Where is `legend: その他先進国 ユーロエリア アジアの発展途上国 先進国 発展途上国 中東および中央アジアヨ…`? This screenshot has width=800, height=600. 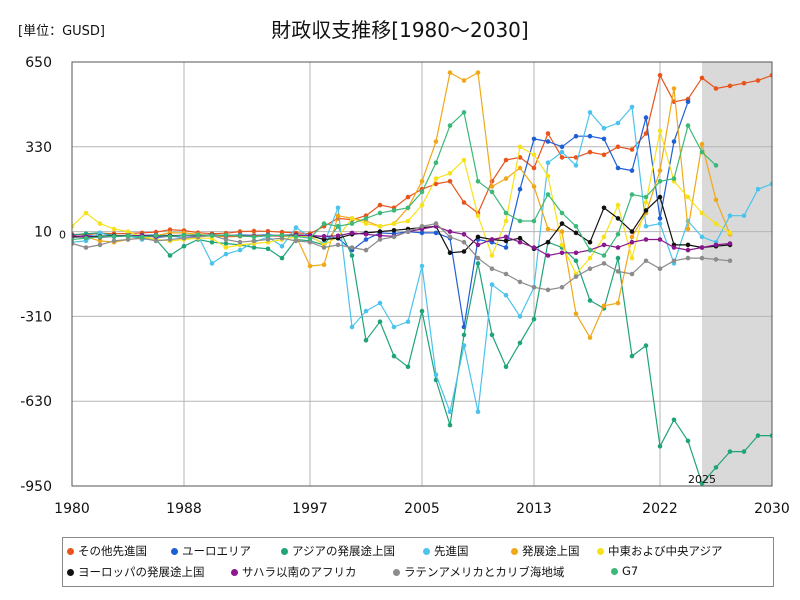 legend: その他先進国 ユーロエリア アジアの発展途上国 先進国 発展途上国 中東および中央アジアヨ… is located at coordinates (418, 562).